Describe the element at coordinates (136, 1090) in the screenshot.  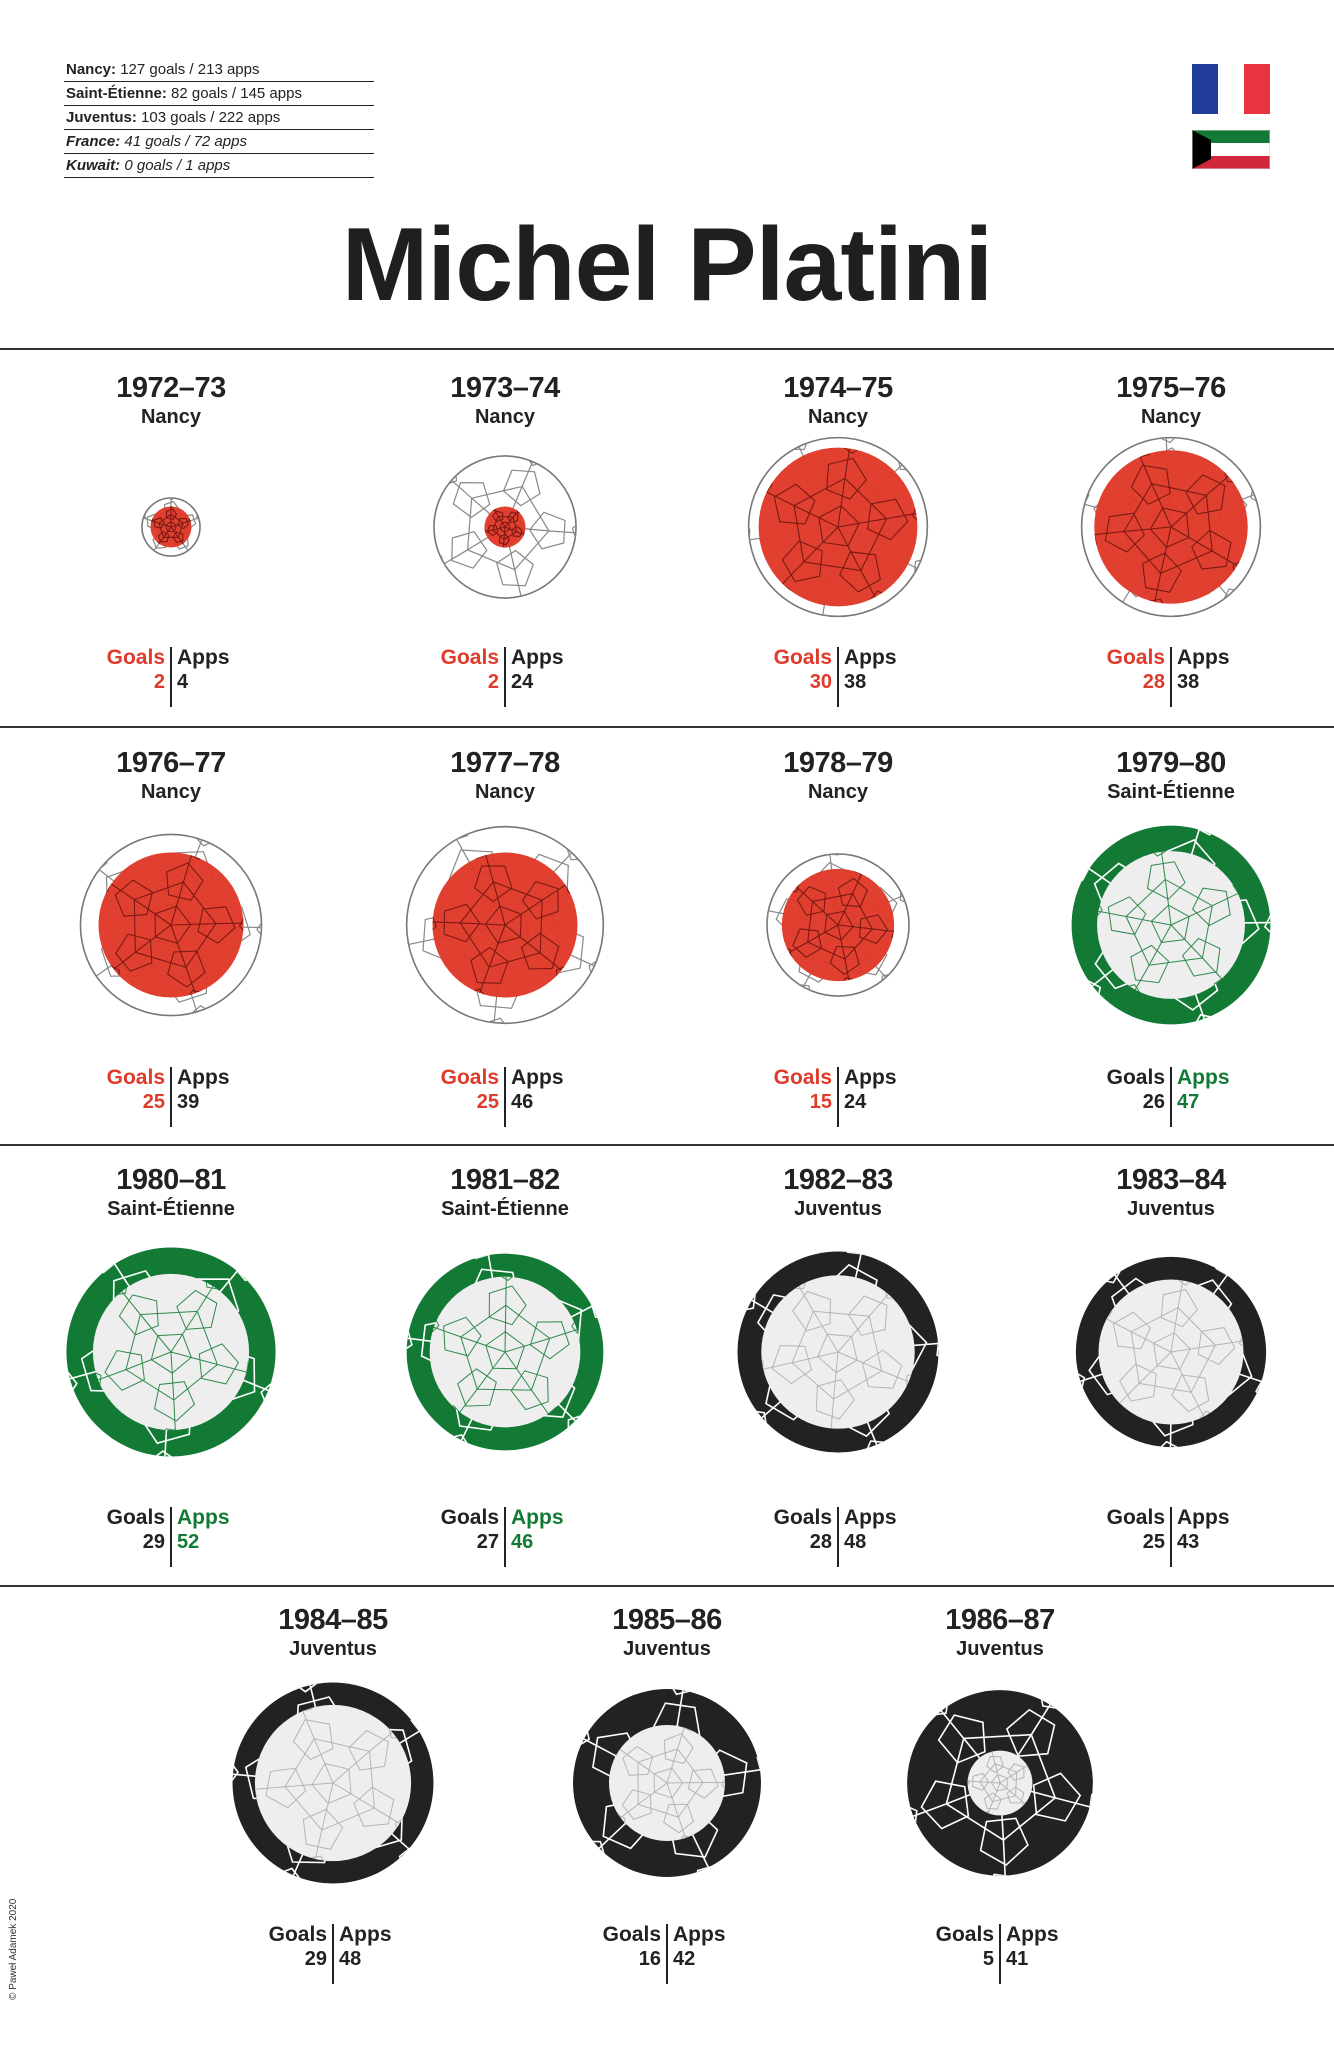
I see `goals-column: Goals 25` at that location.